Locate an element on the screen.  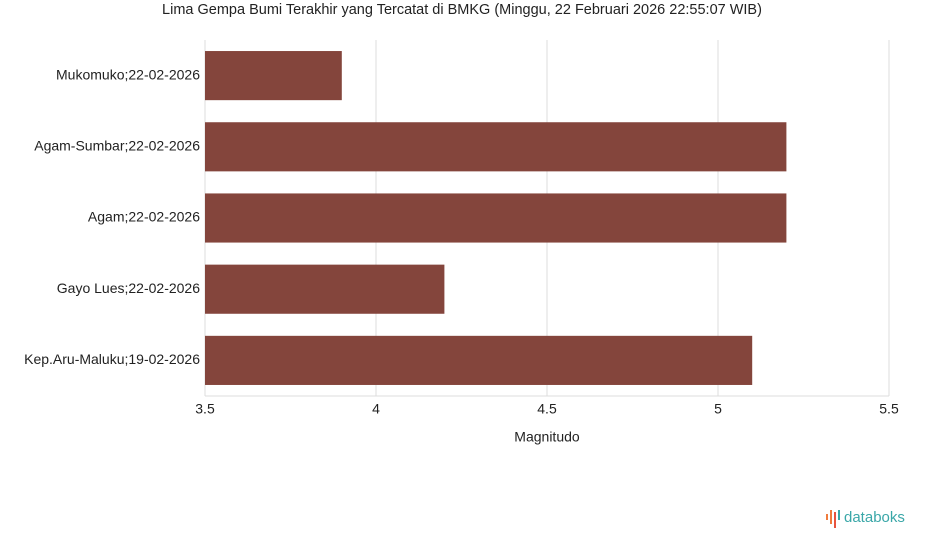
x-axis-label: Magnitudo is located at coordinates (547, 437).